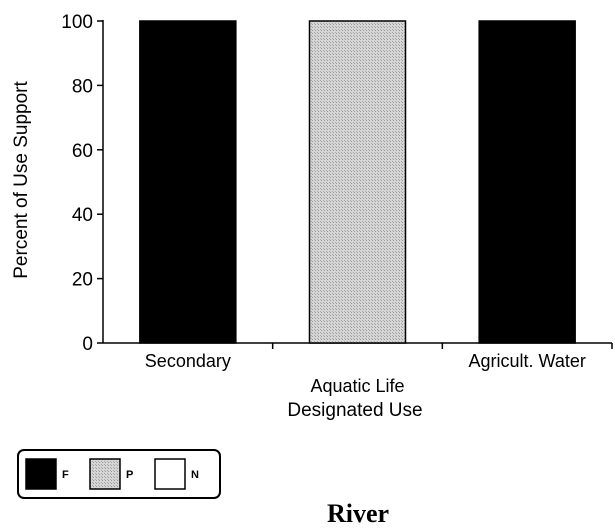 This screenshot has height=531, width=615. Describe the element at coordinates (365, 373) in the screenshot. I see `category-label-group: Secondary Aquatic Life Agricult. Water` at that location.